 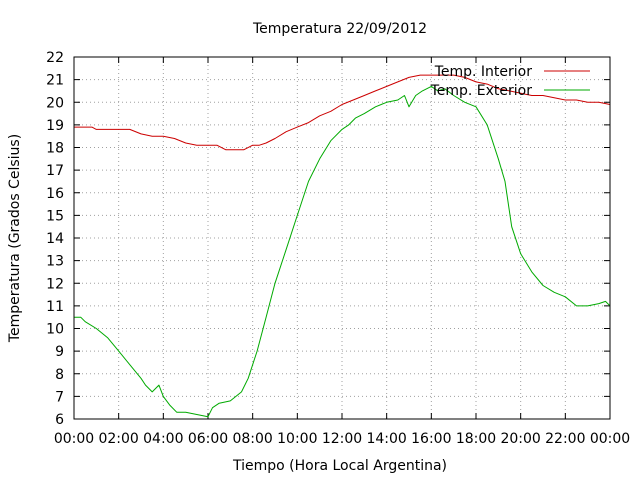 What do you see at coordinates (59, 420) in the screenshot?
I see `y-tick-label: 6` at bounding box center [59, 420].